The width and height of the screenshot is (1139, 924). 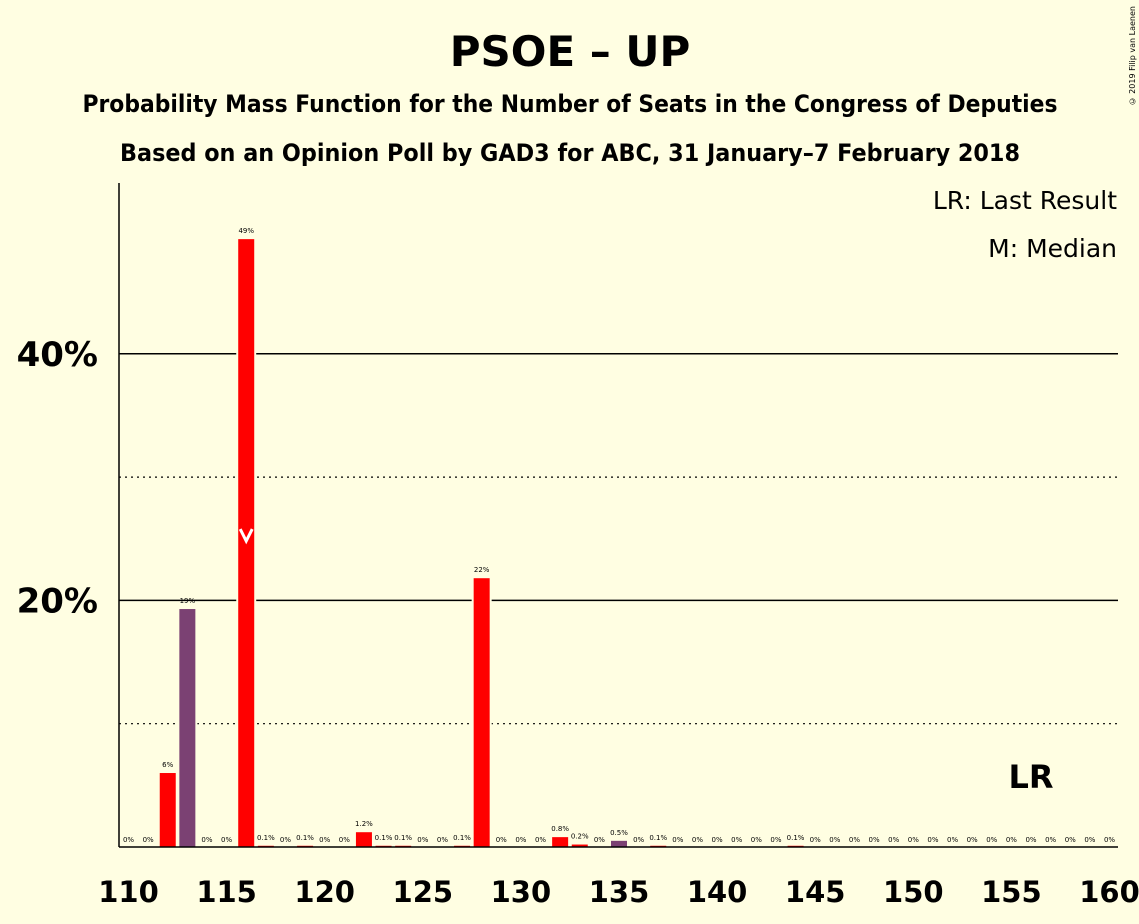 I want to click on bar-label-154: 0%, so click(x=991, y=840).